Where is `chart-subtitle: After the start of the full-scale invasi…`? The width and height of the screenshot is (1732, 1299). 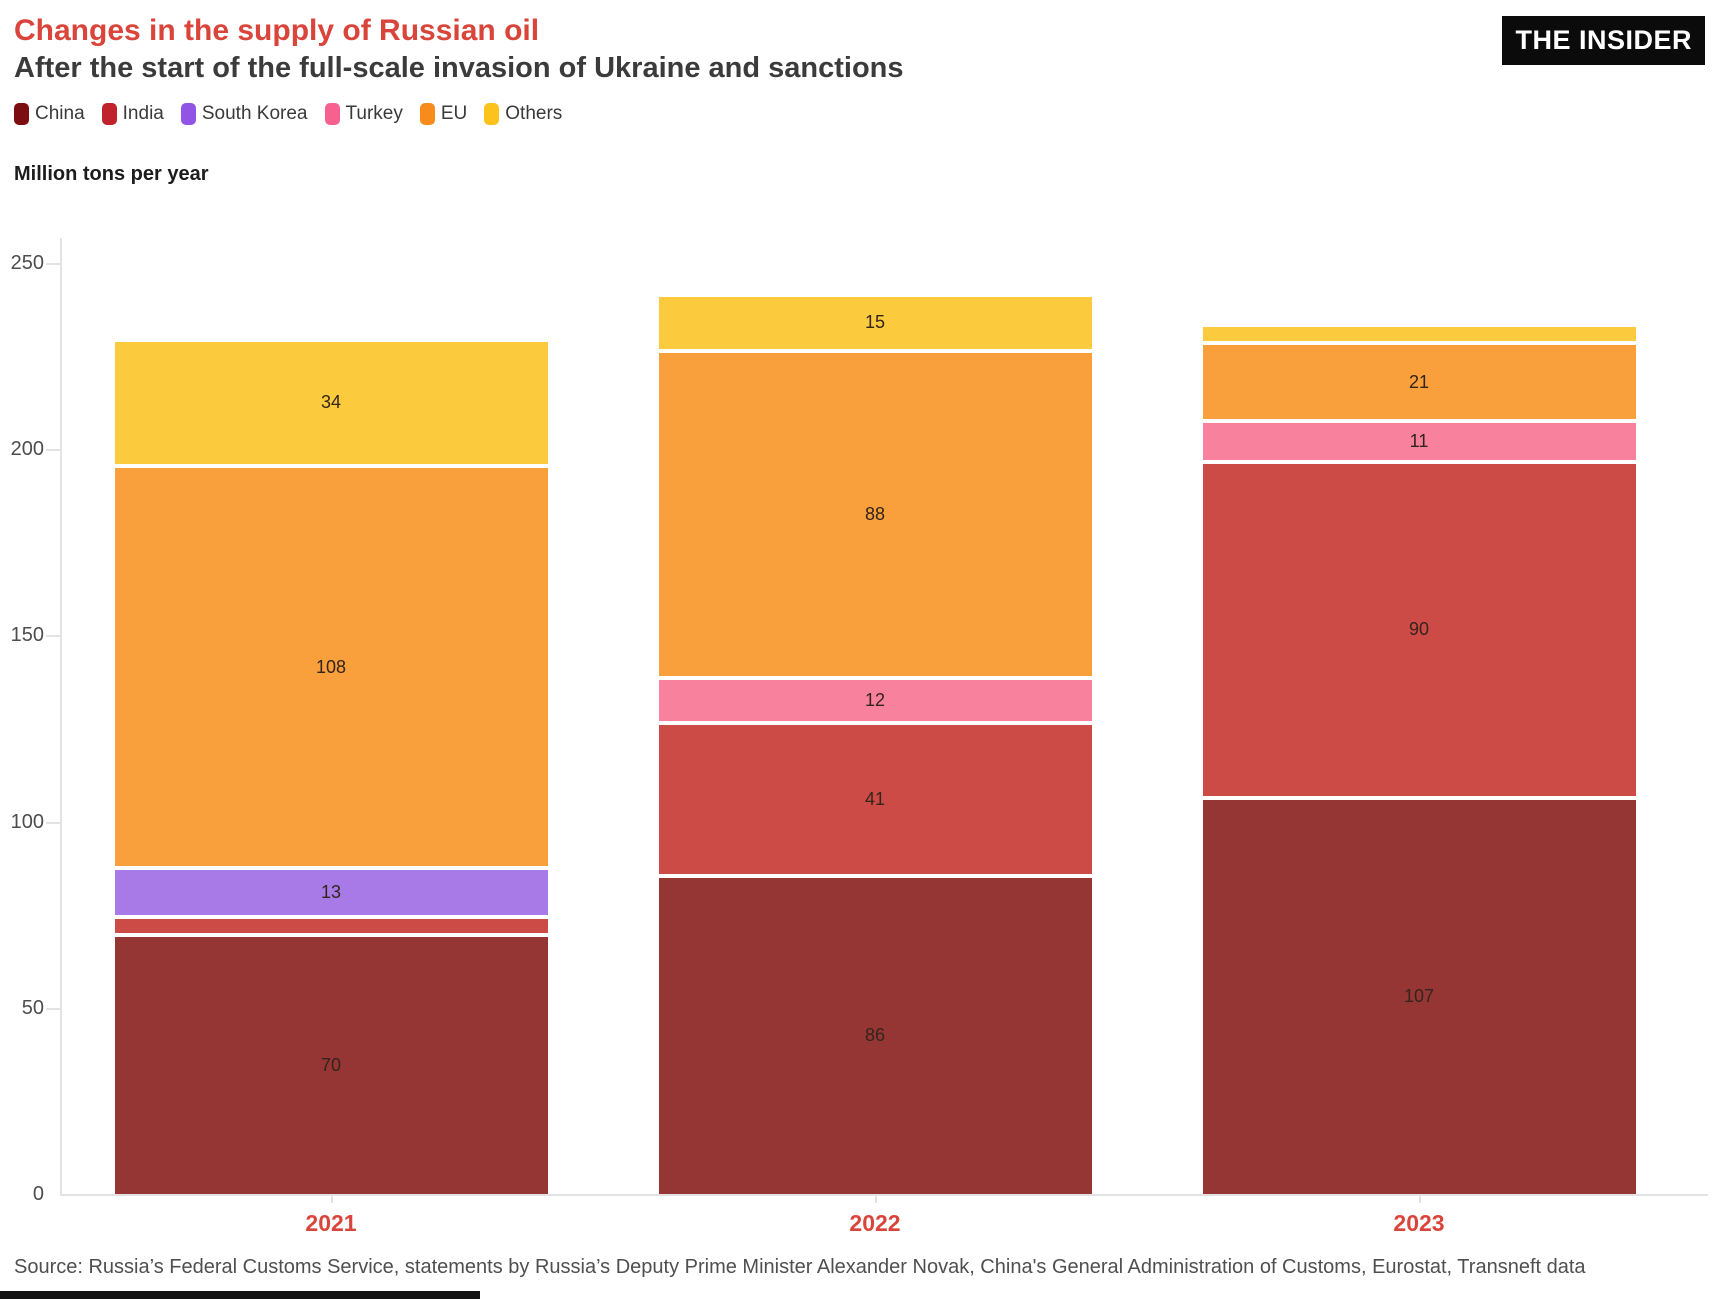
chart-subtitle: After the start of the full-scale invasi… is located at coordinates (459, 68).